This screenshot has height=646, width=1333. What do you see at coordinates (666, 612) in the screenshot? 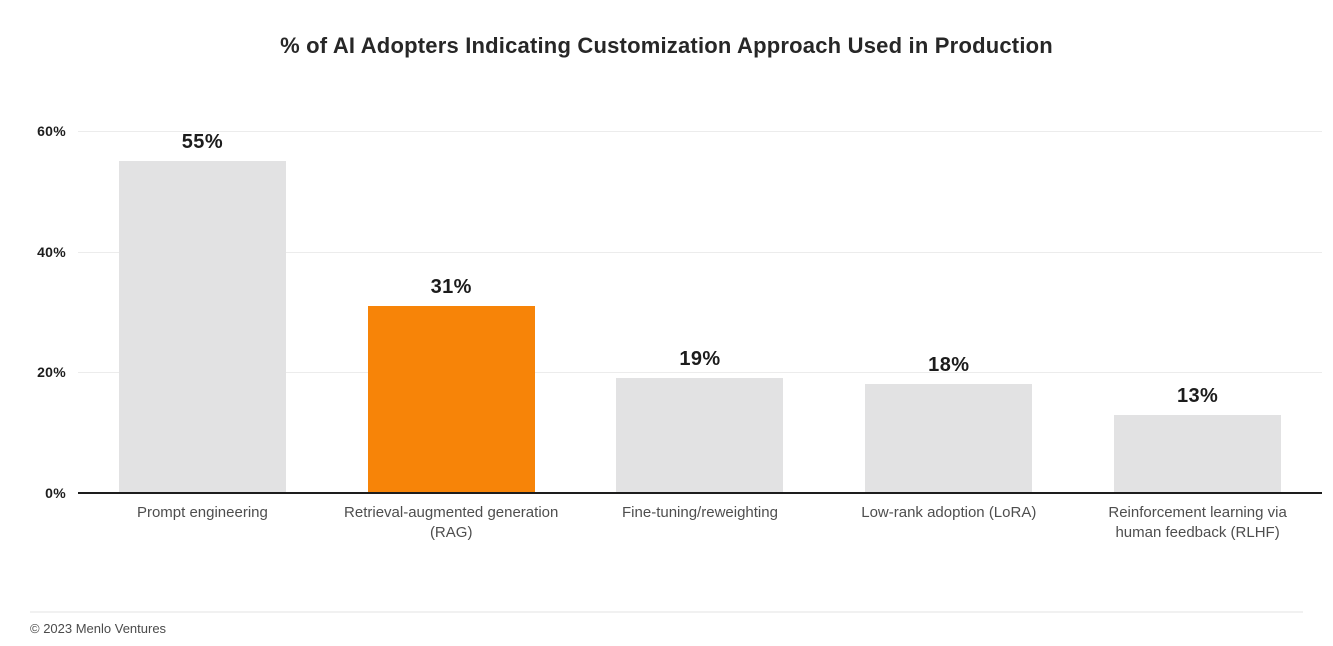
I see `footer-divider` at bounding box center [666, 612].